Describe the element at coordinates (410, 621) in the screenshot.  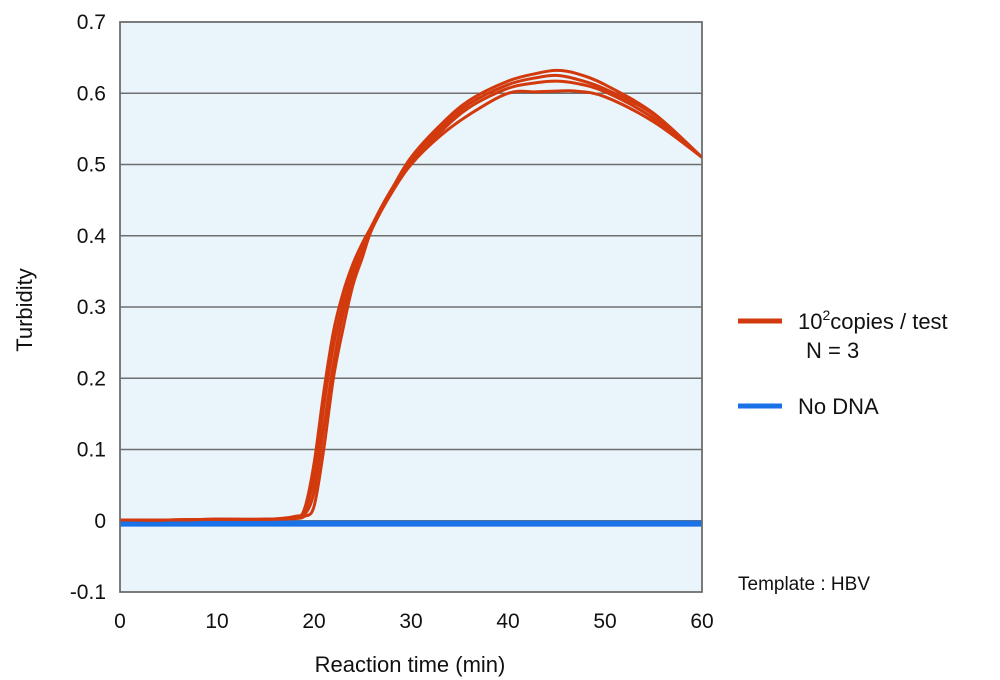
I see `x-tick-label: 30` at that location.